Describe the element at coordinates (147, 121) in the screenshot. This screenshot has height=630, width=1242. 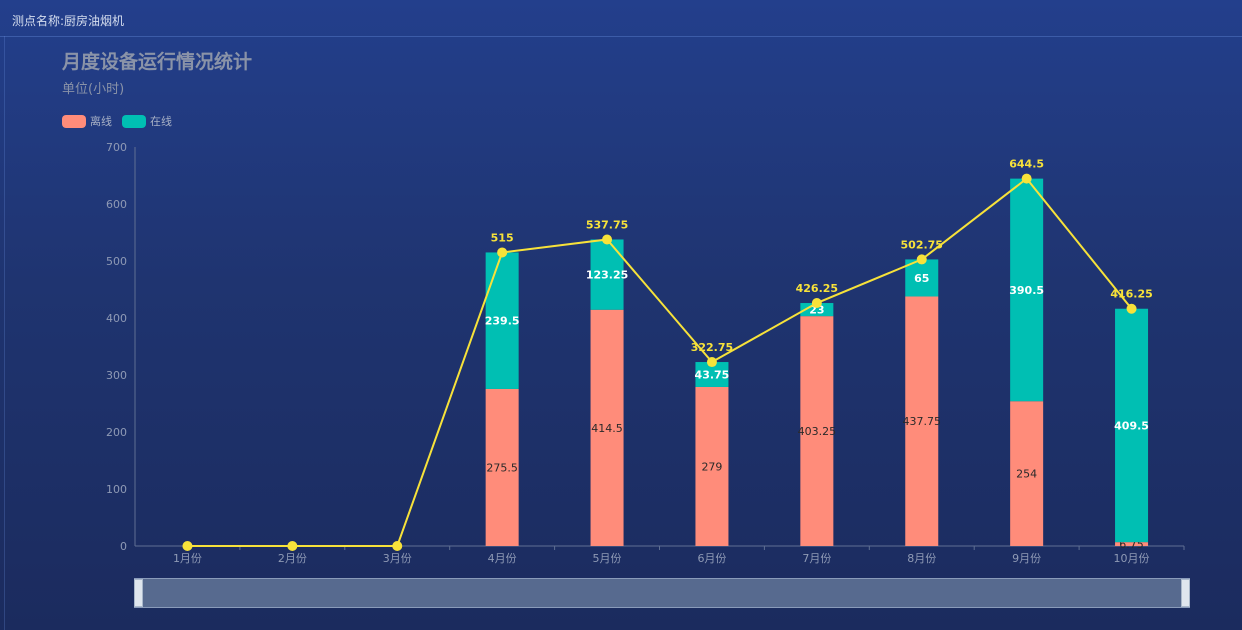
I see `legend-item-online: 在线` at that location.